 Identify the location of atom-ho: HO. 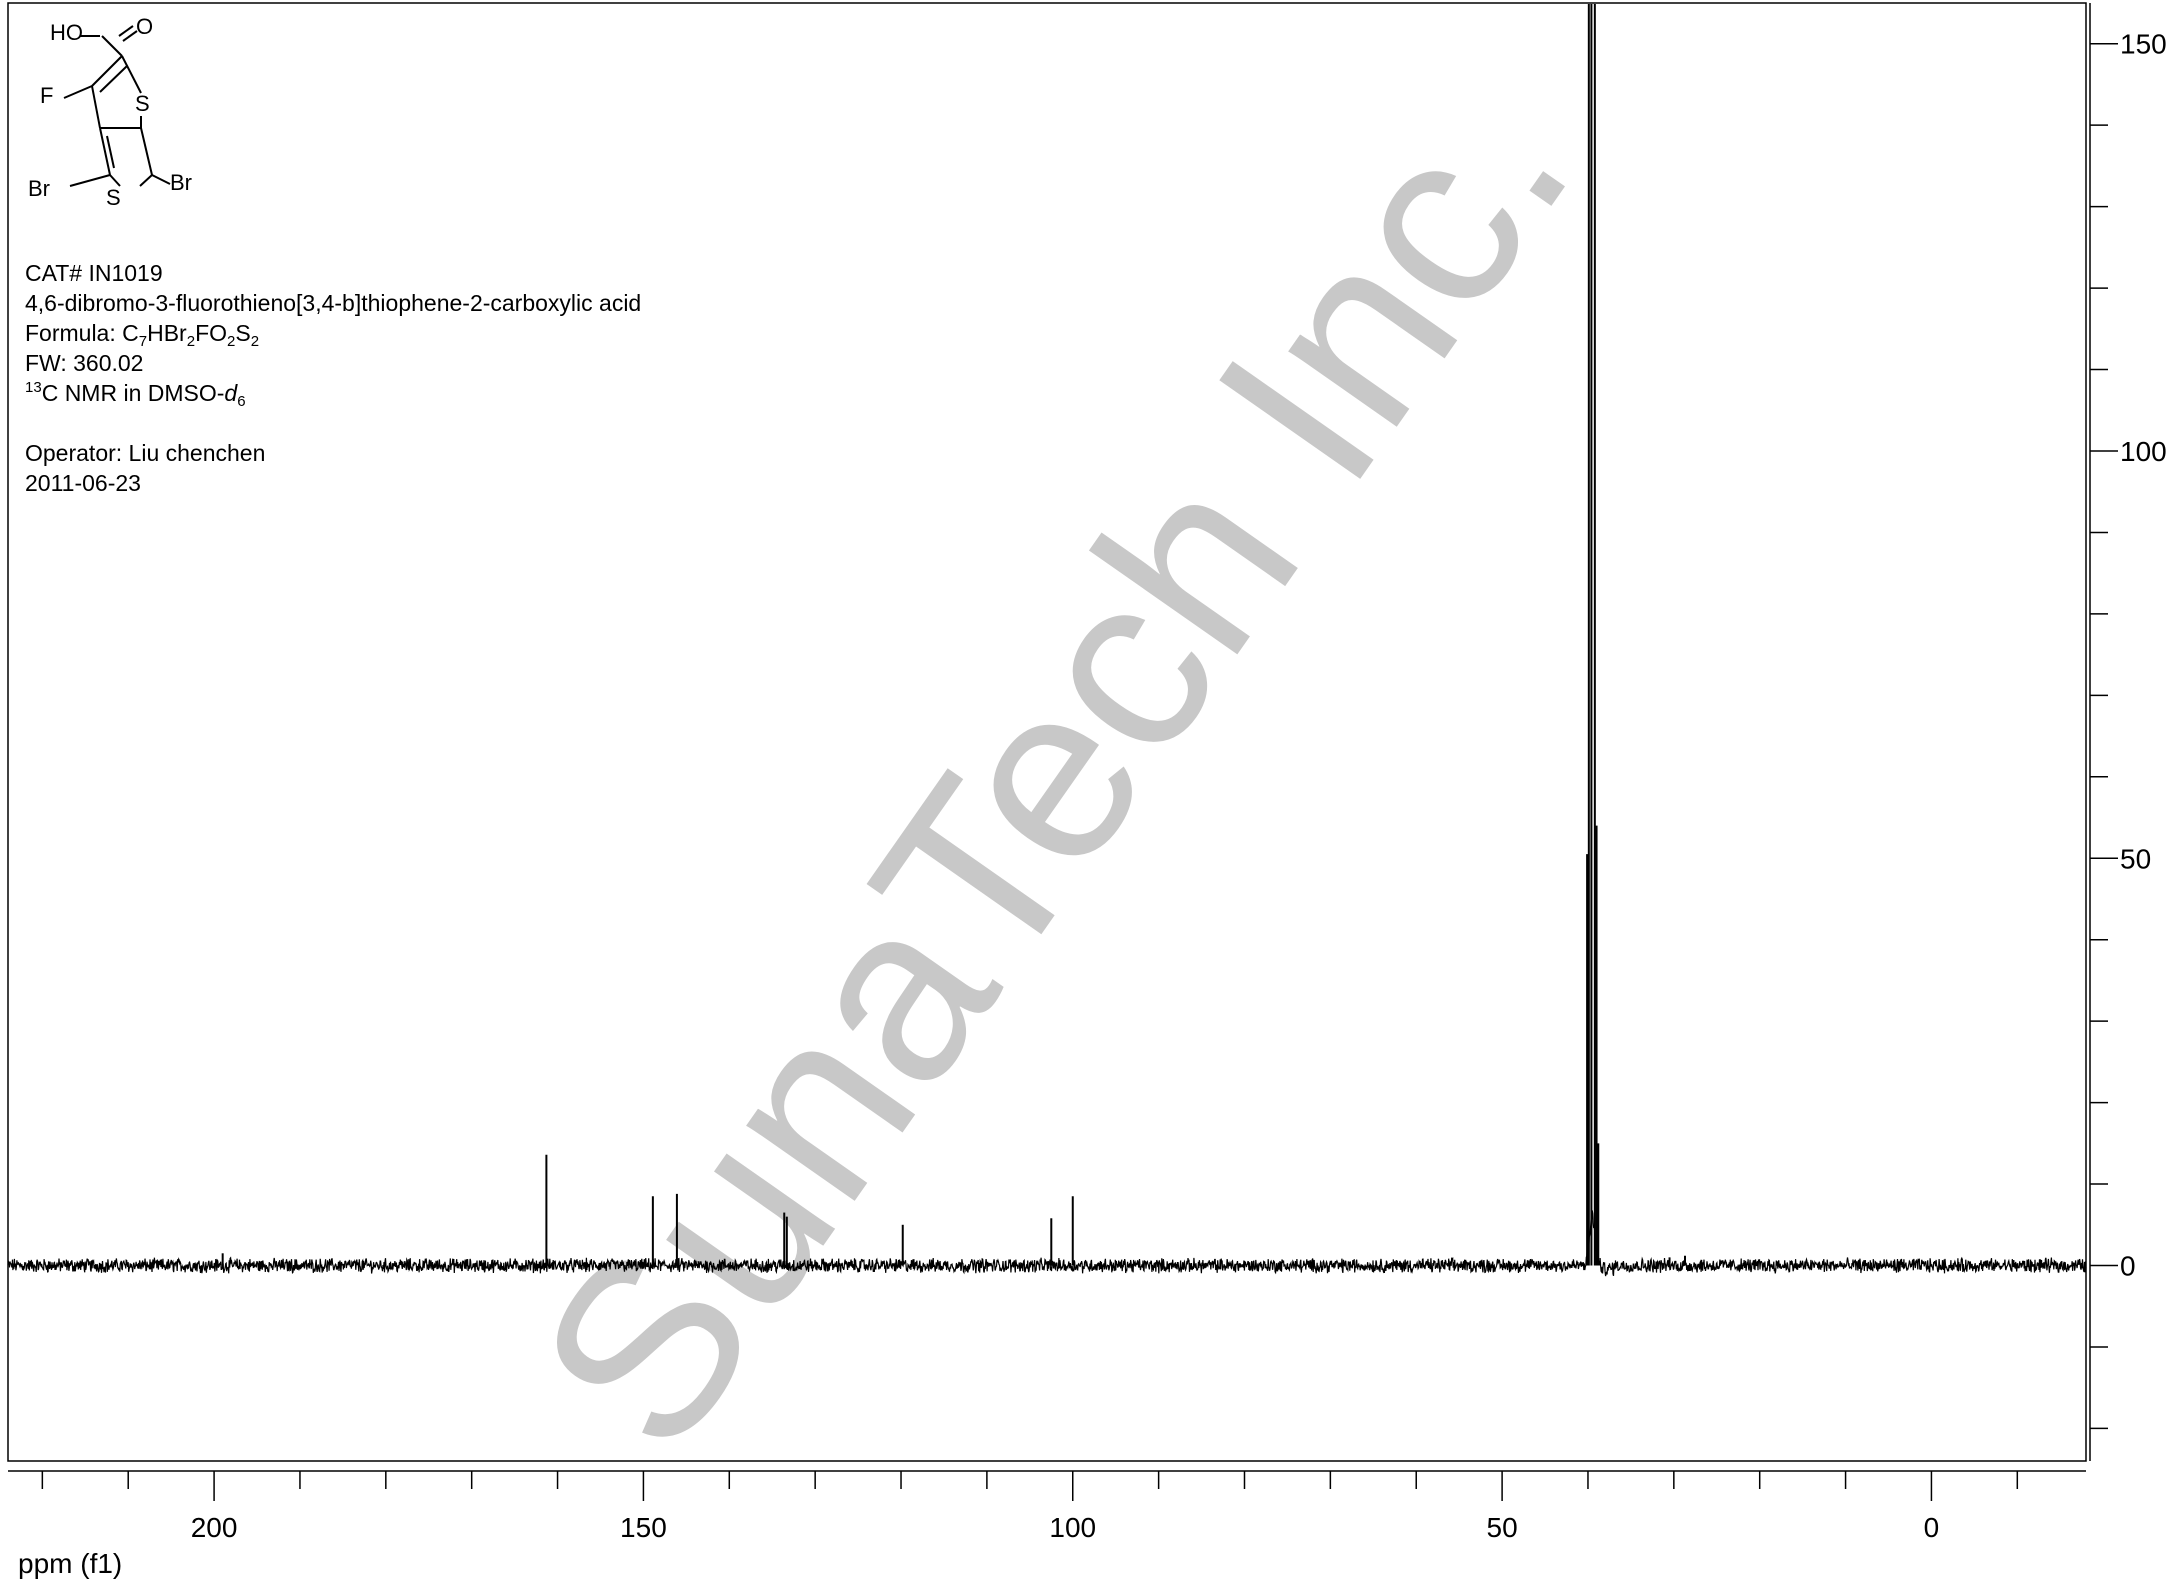
(66, 32).